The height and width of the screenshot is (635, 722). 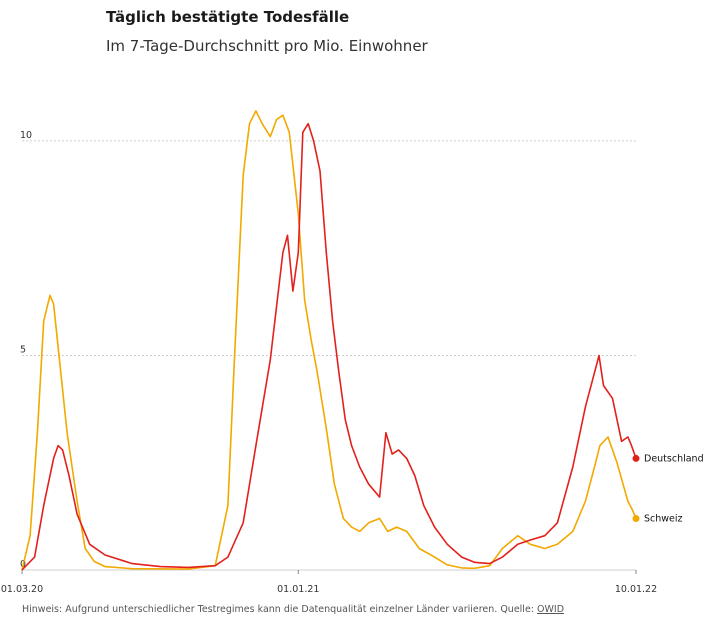 What do you see at coordinates (551, 609) in the screenshot?
I see `source-link: OWID` at bounding box center [551, 609].